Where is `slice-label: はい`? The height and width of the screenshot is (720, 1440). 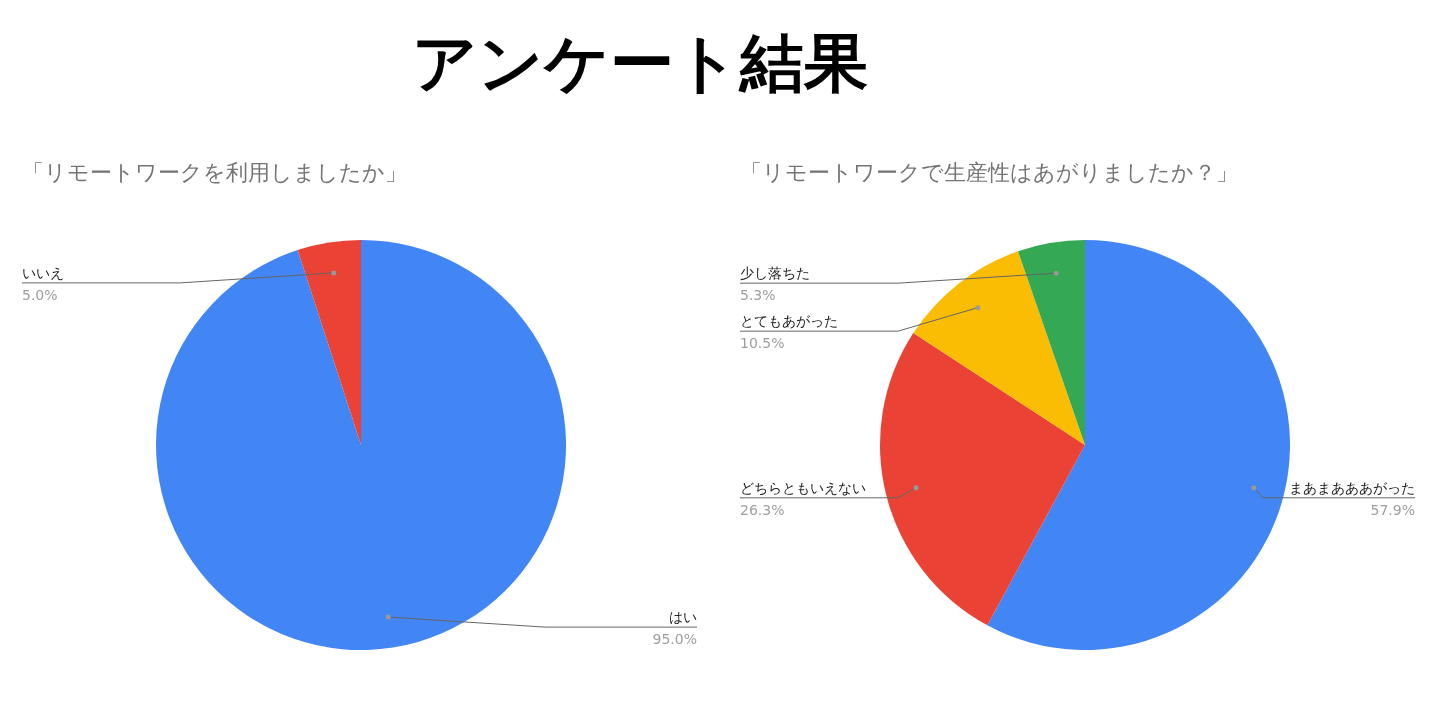 slice-label: はい is located at coordinates (683, 617).